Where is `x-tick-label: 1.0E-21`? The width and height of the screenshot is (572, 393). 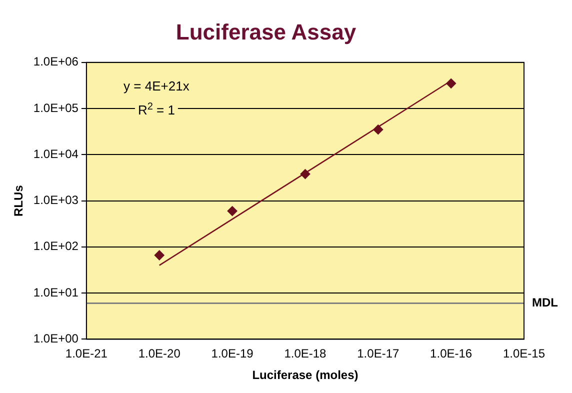
x-tick-label: 1.0E-21 is located at coordinates (86, 353).